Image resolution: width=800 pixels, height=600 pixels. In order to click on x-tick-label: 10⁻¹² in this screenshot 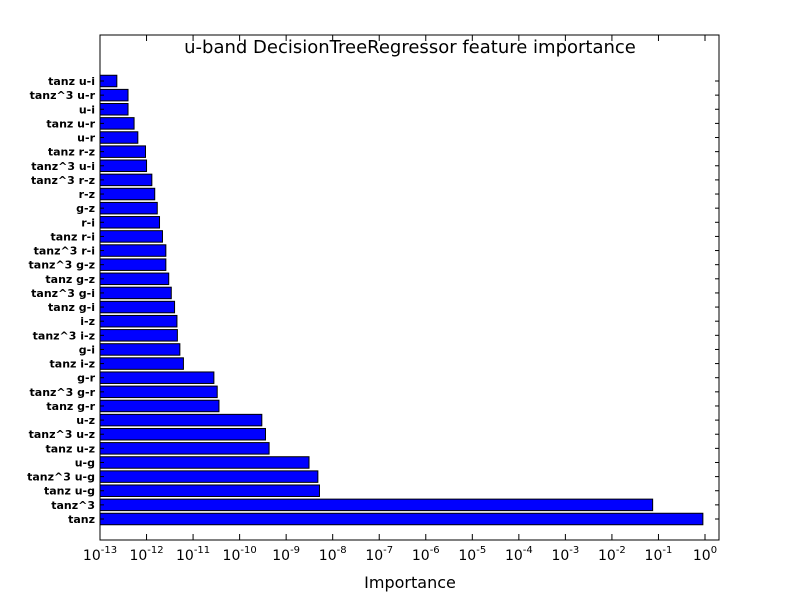, I will do `click(146, 554)`.